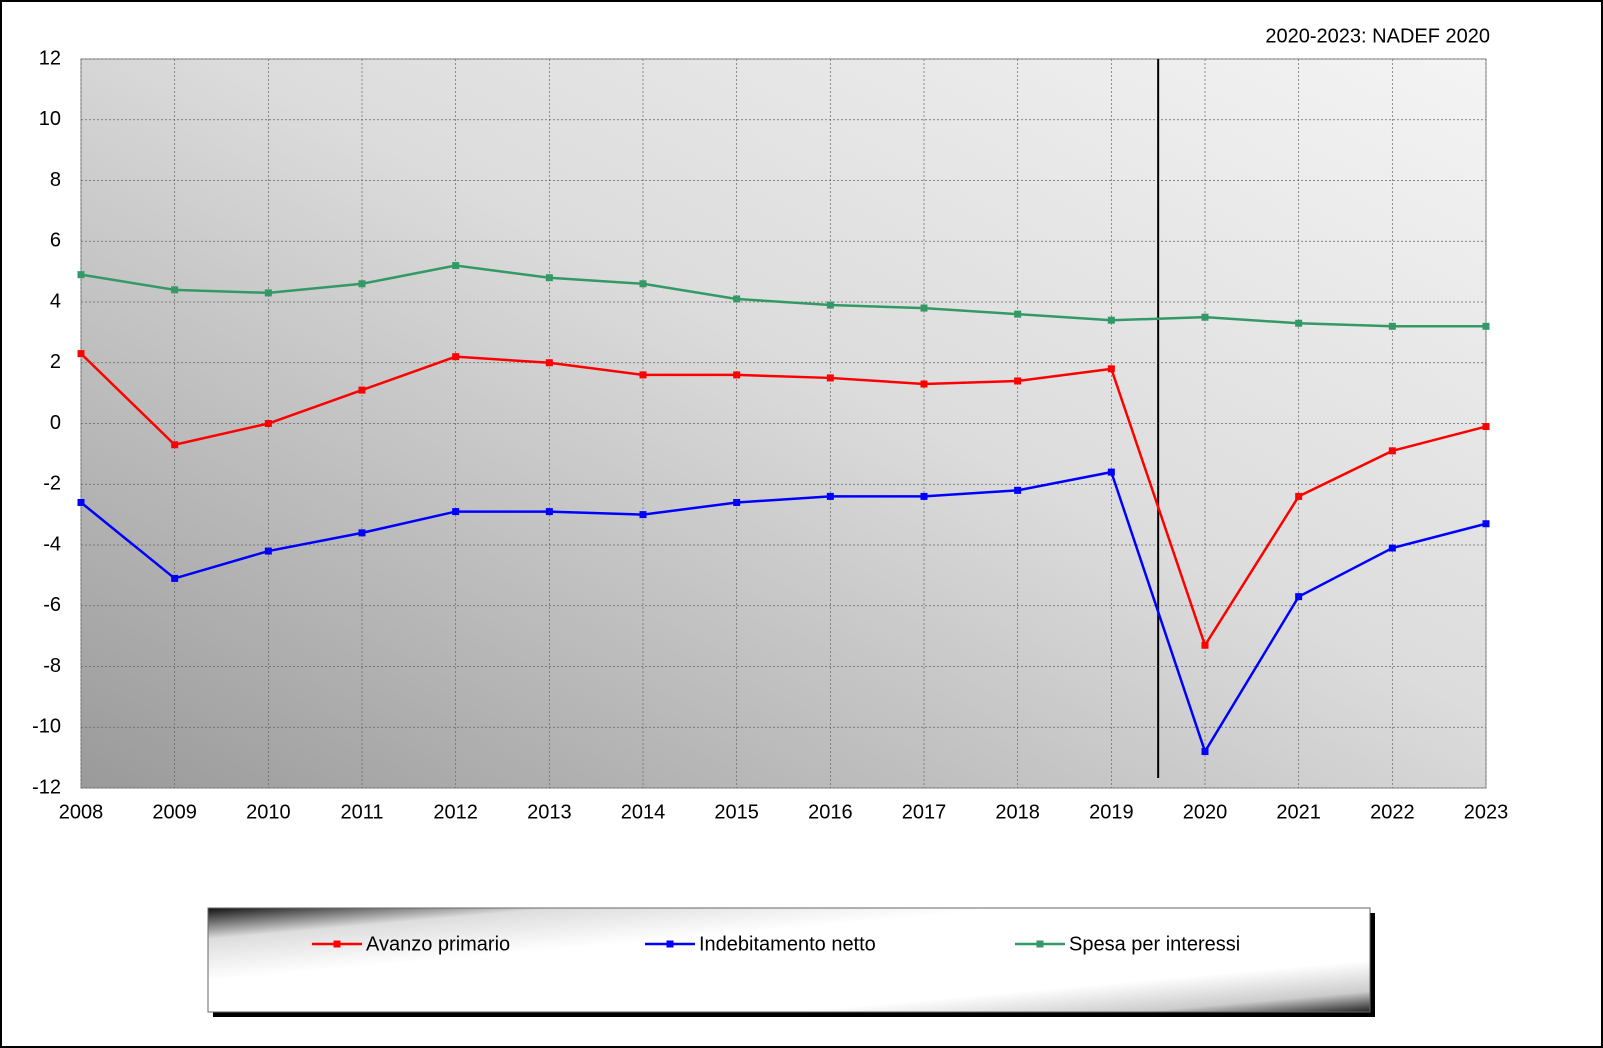 The image size is (1603, 1048). I want to click on x-tick-label: 2011, so click(361, 812).